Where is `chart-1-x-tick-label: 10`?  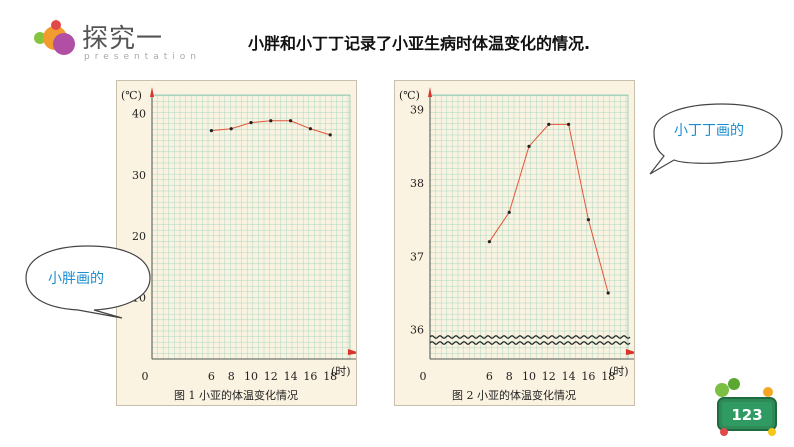
chart-1-x-tick-label: 10 is located at coordinates (251, 376).